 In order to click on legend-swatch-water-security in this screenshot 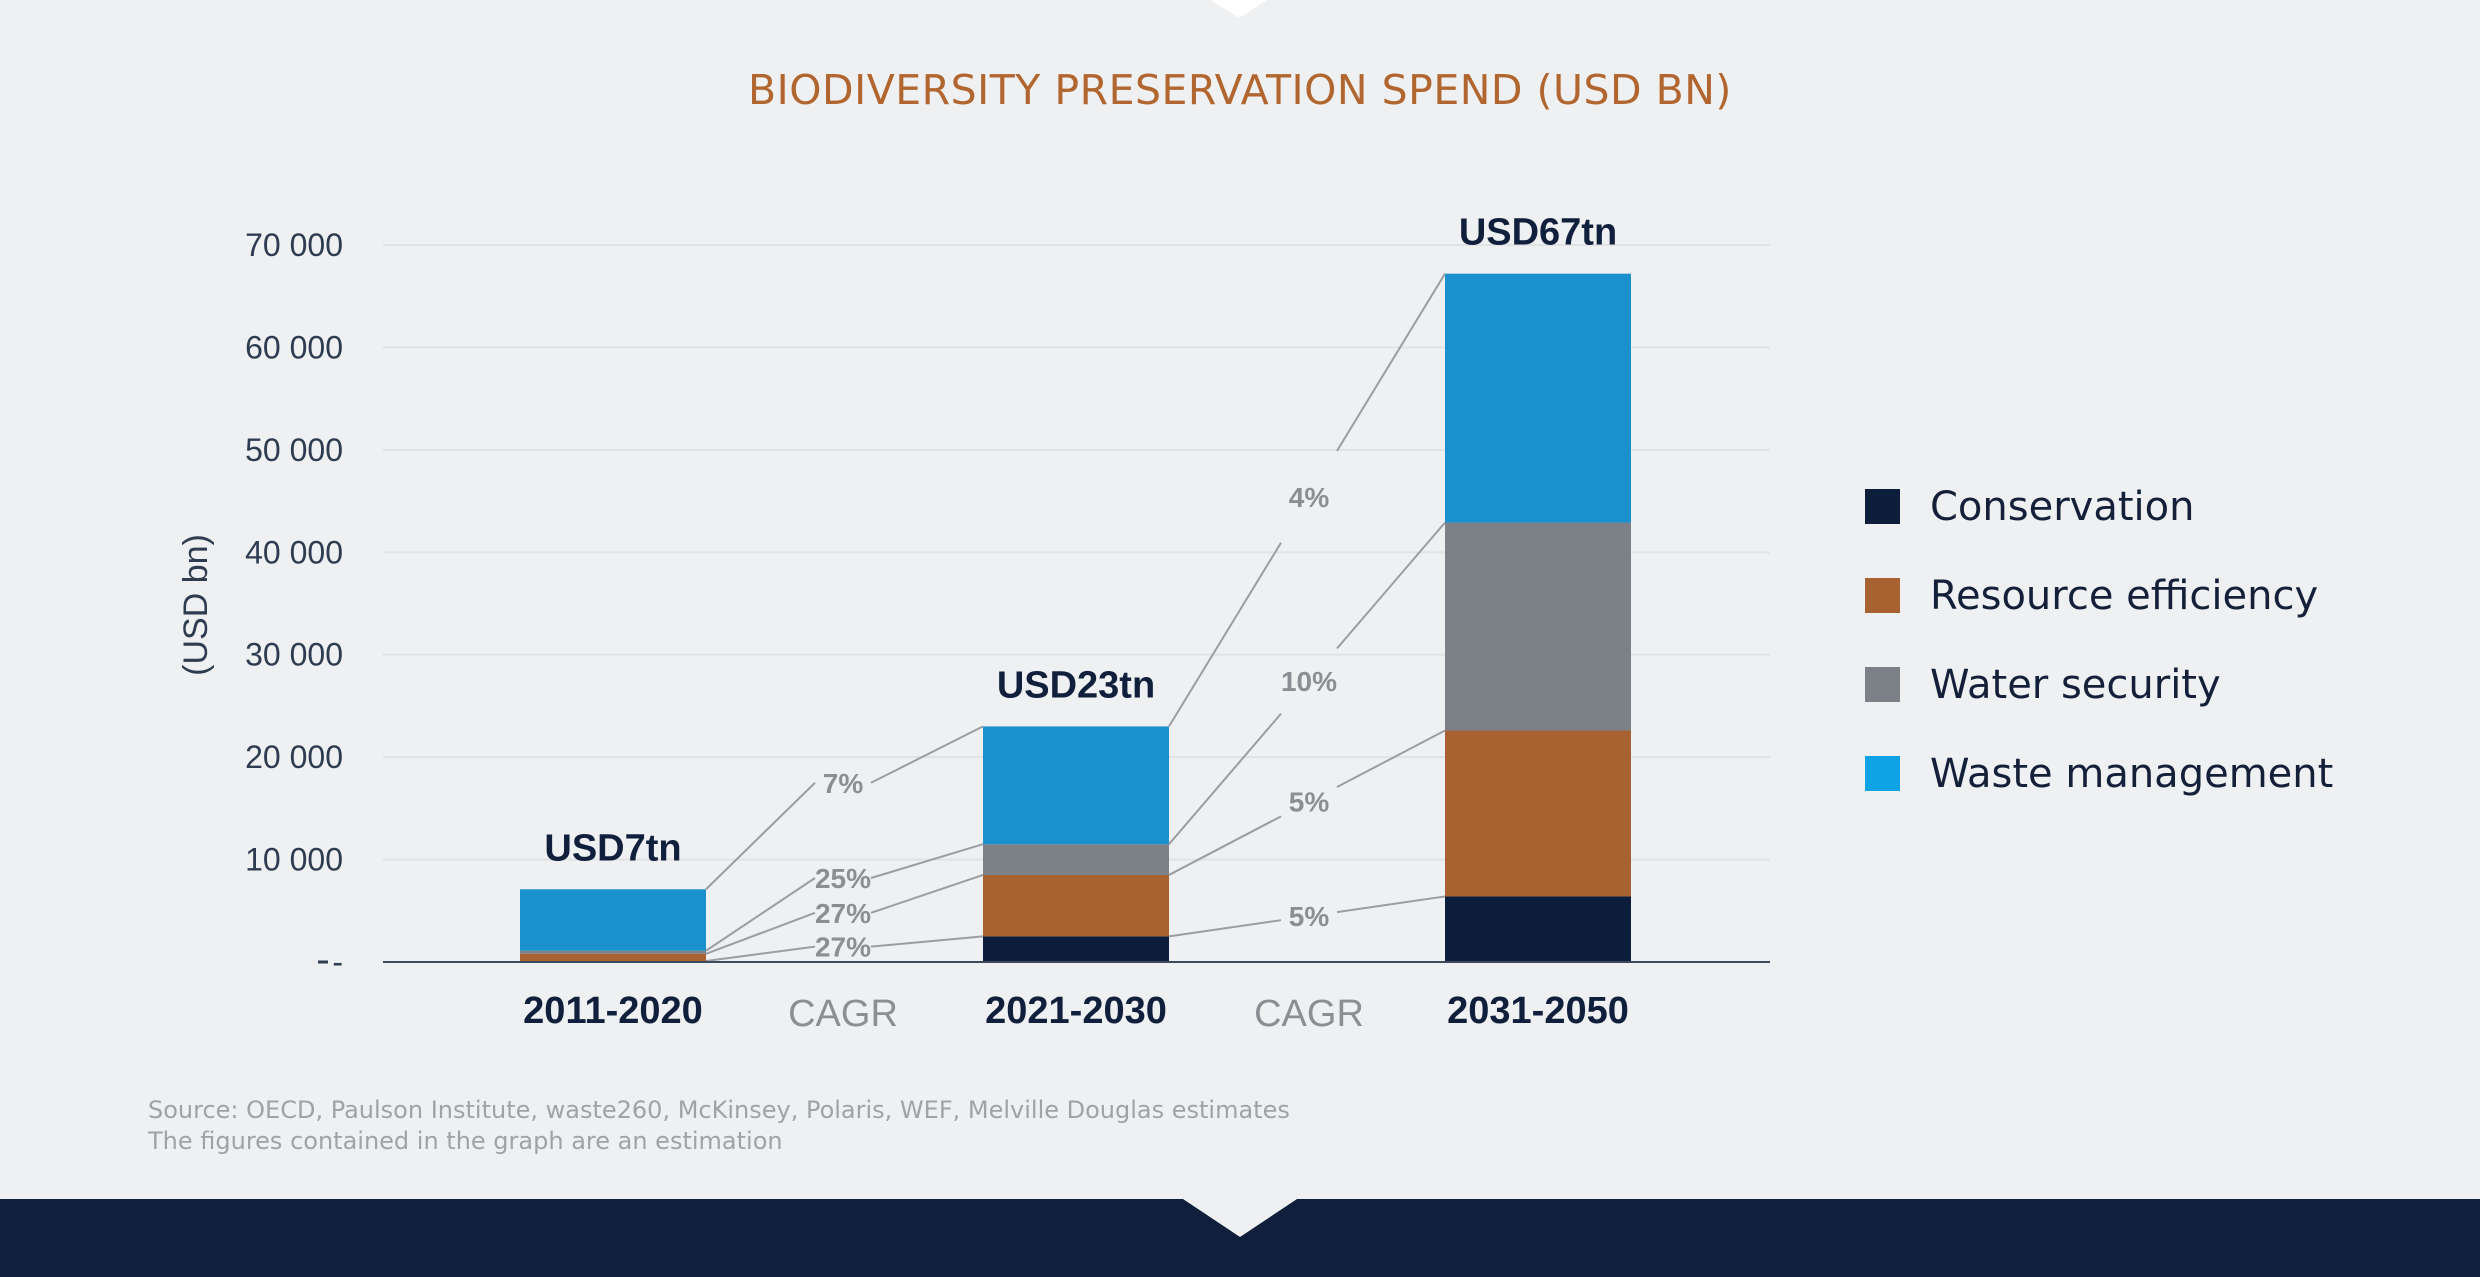, I will do `click(1882, 684)`.